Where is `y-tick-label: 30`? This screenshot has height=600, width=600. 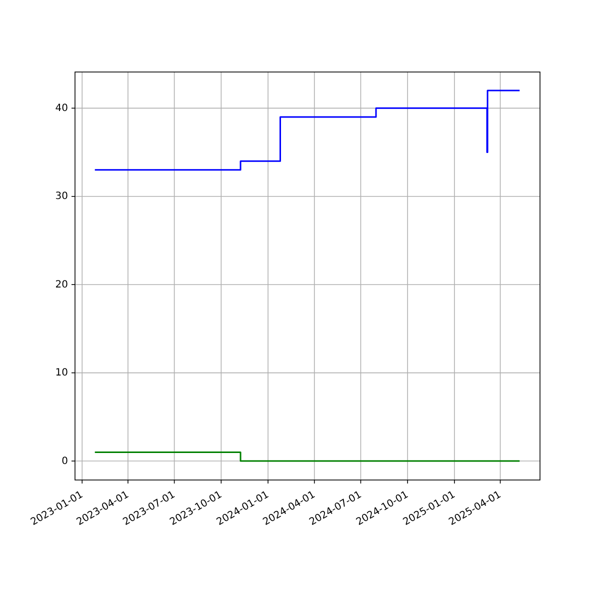 y-tick-label: 30 is located at coordinates (61, 196).